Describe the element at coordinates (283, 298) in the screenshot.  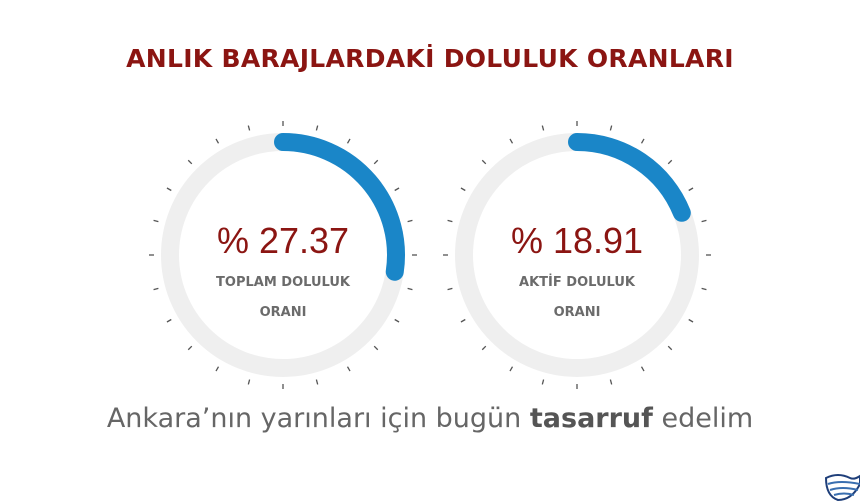
I see `gauge-label: TOPLAM DOLULUK ORANI` at that location.